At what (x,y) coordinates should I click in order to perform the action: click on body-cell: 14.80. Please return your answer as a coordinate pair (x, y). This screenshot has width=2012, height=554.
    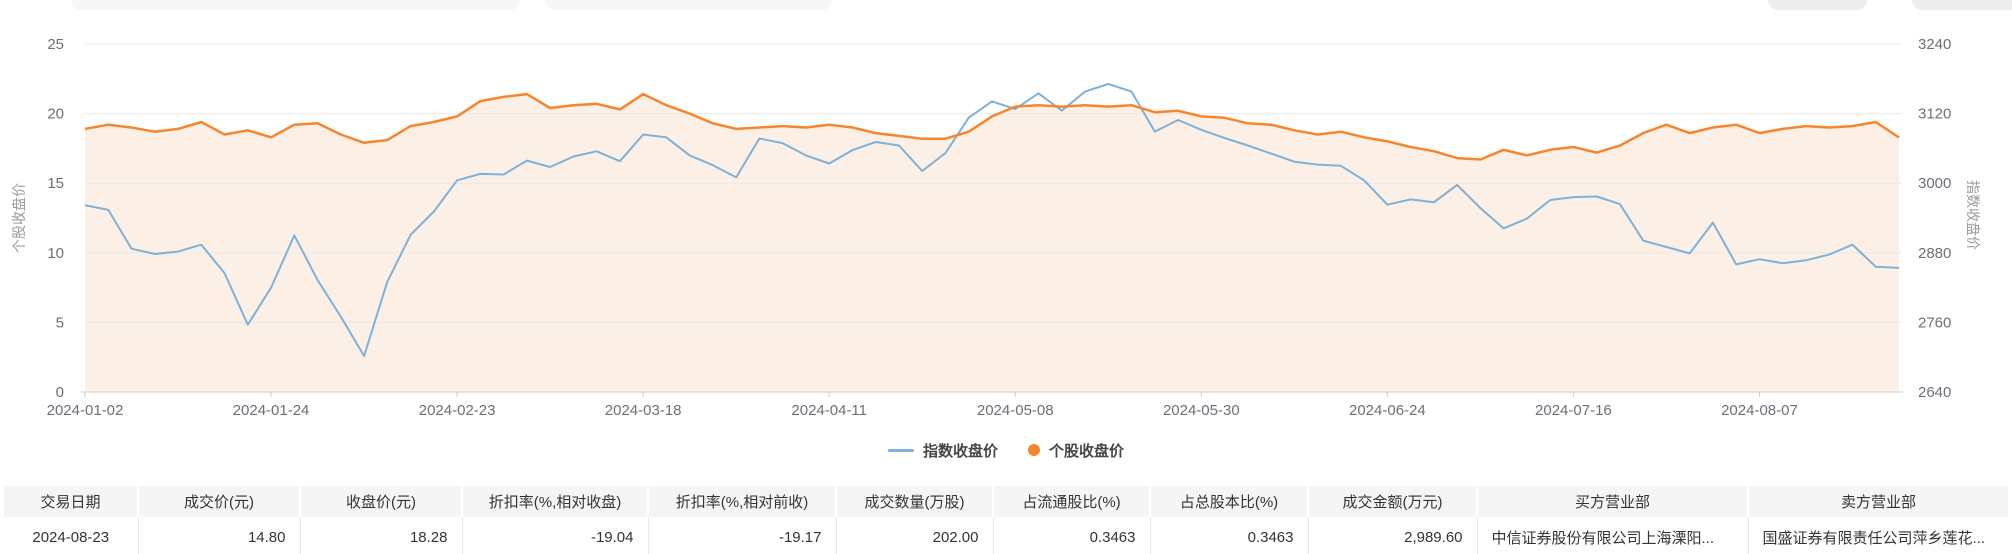
    Looking at the image, I should click on (218, 535).